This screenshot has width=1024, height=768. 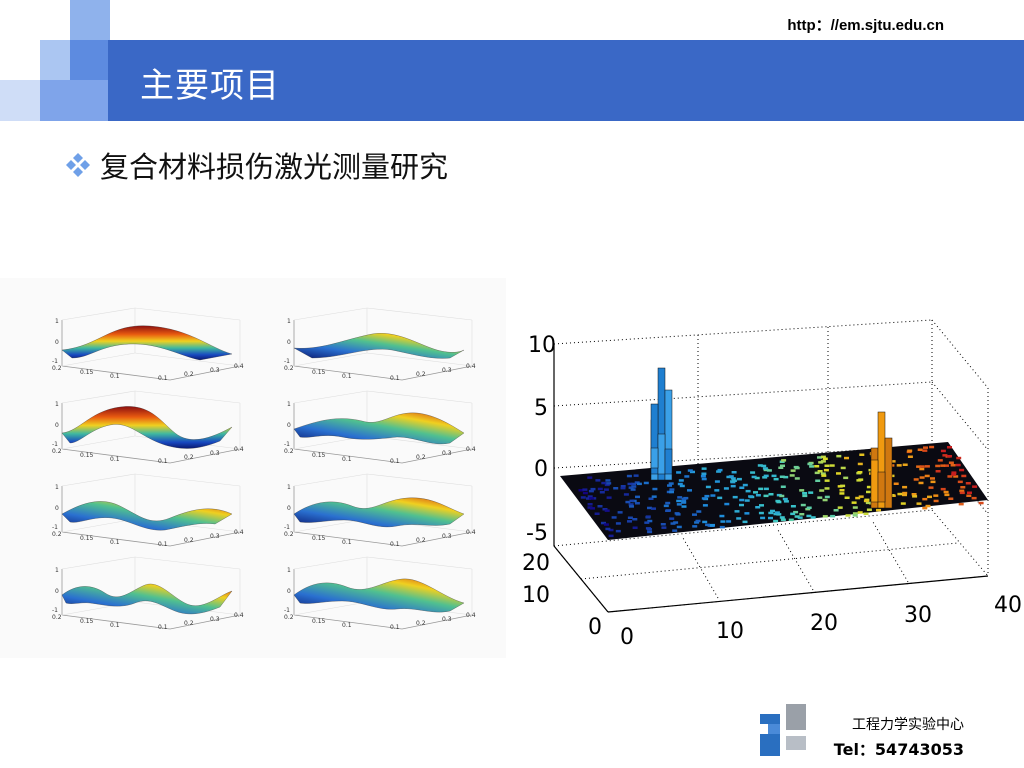 What do you see at coordinates (256, 165) in the screenshot?
I see `bullet-item: 复合材料损伤激光测量研究` at bounding box center [256, 165].